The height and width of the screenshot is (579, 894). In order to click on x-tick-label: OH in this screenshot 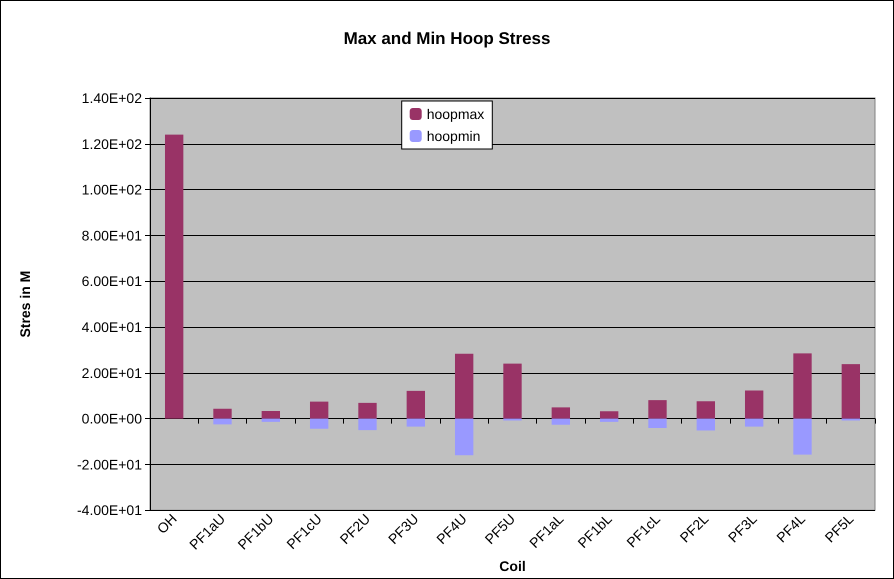, I will do `click(167, 523)`.